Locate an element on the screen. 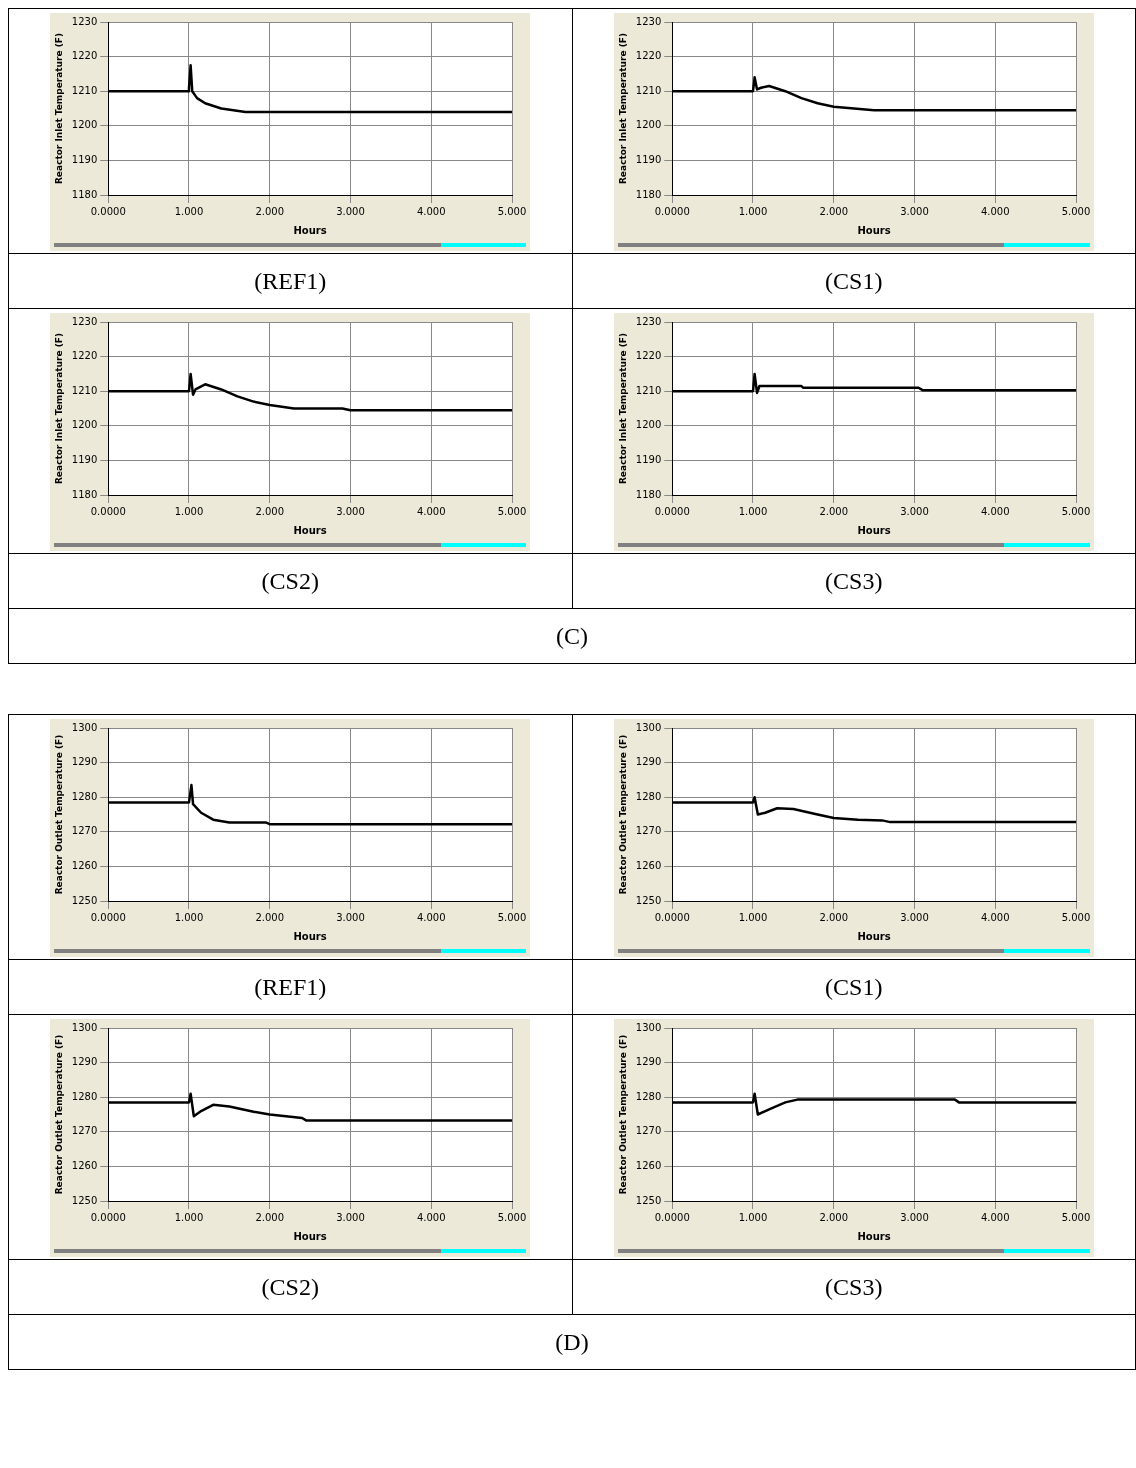  text: (D) is located at coordinates (572, 1342).